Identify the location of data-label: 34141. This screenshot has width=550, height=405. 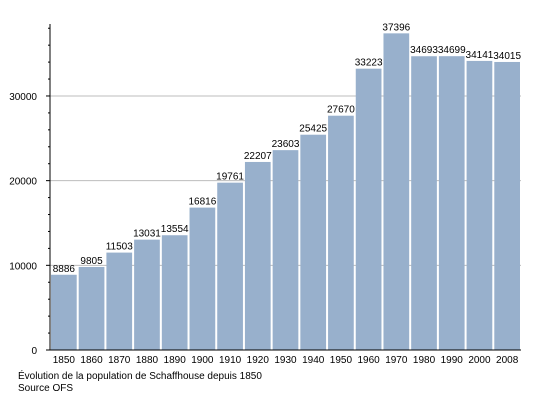
(480, 55).